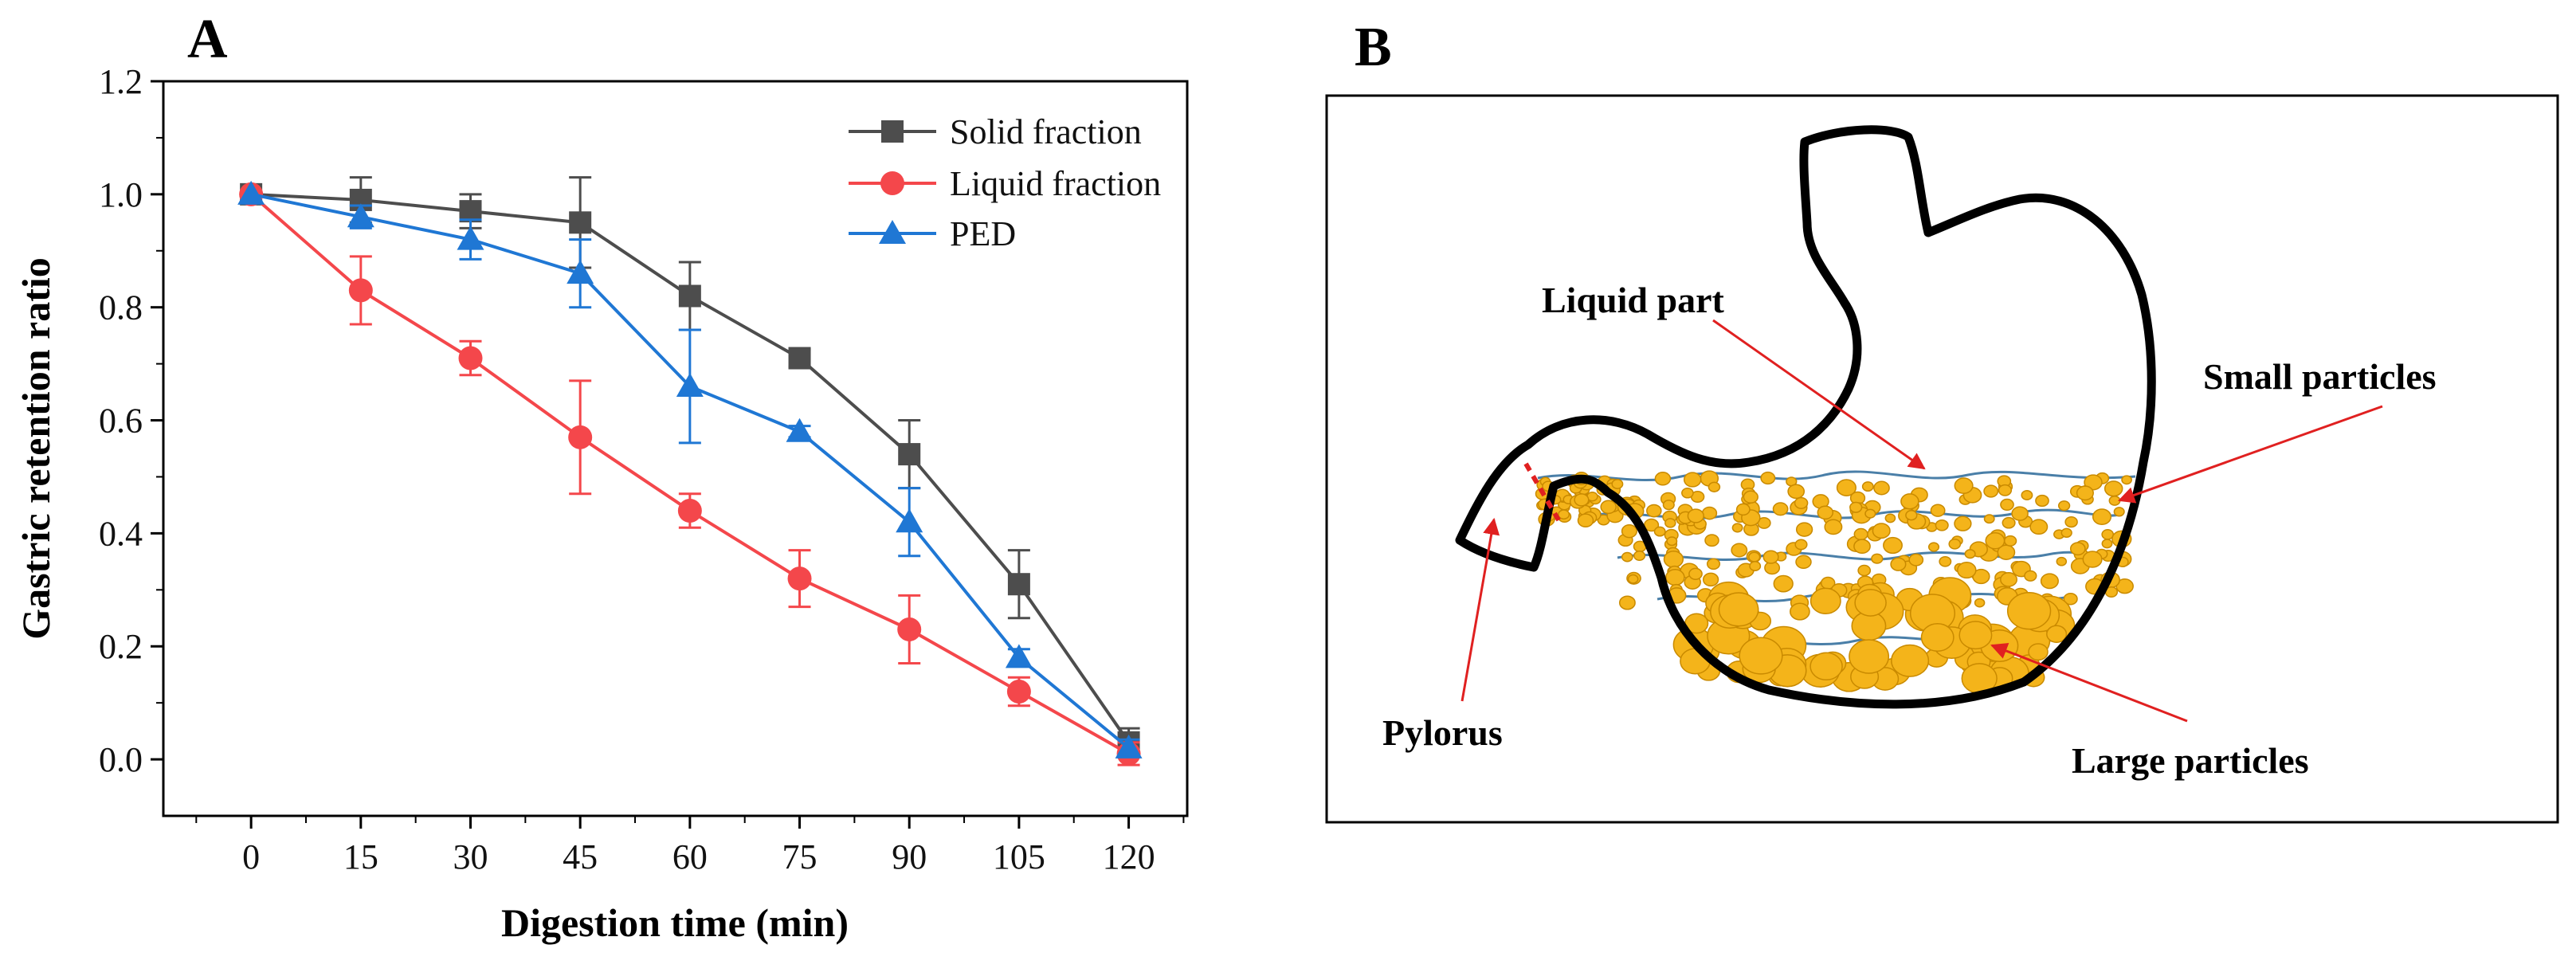  Describe the element at coordinates (121, 646) in the screenshot. I see `y-tick-label: 0.2` at that location.